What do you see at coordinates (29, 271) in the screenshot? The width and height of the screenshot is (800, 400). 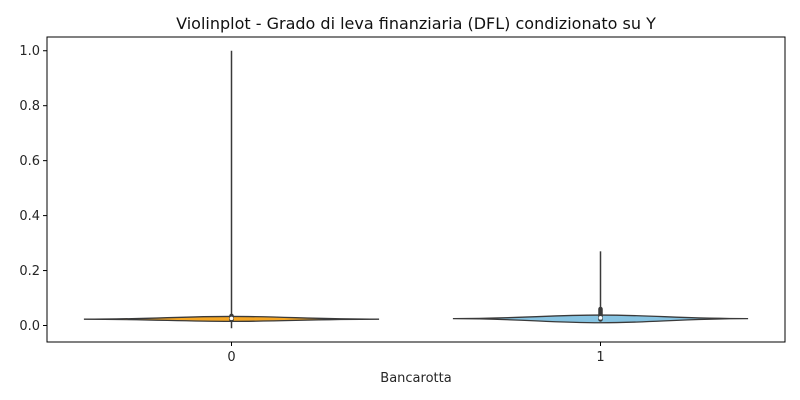 I see `y-tick-label: 0.2` at bounding box center [29, 271].